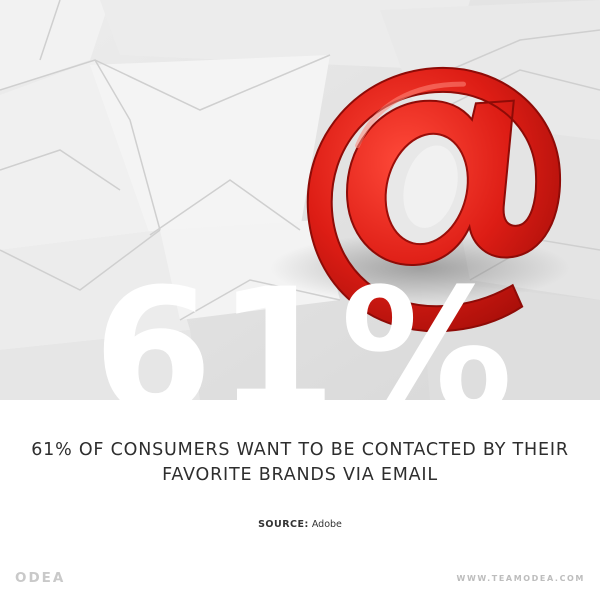 The height and width of the screenshot is (600, 600). I want to click on brand-url: WWW.TEAMODEA.COM, so click(520, 578).